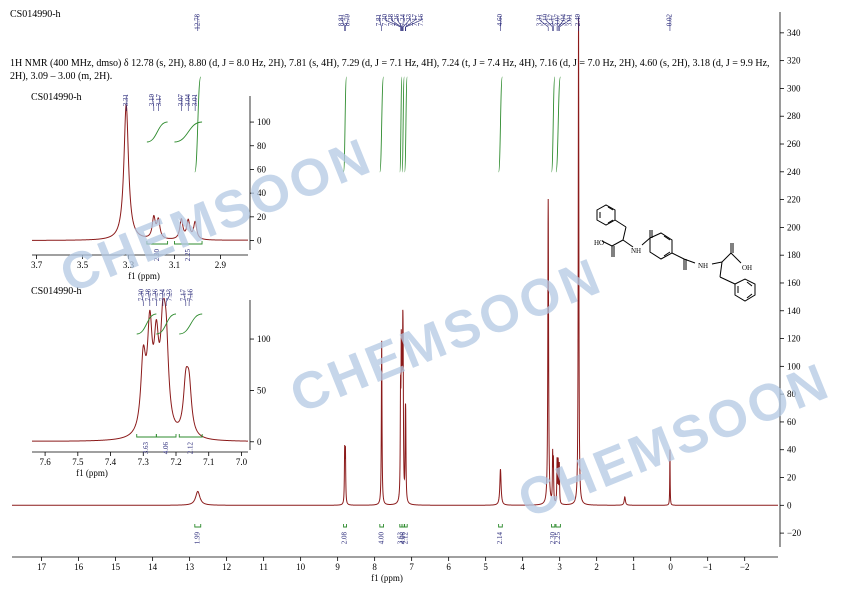  Describe the element at coordinates (794, 33) in the screenshot. I see `main-y-tick-label: 340` at that location.